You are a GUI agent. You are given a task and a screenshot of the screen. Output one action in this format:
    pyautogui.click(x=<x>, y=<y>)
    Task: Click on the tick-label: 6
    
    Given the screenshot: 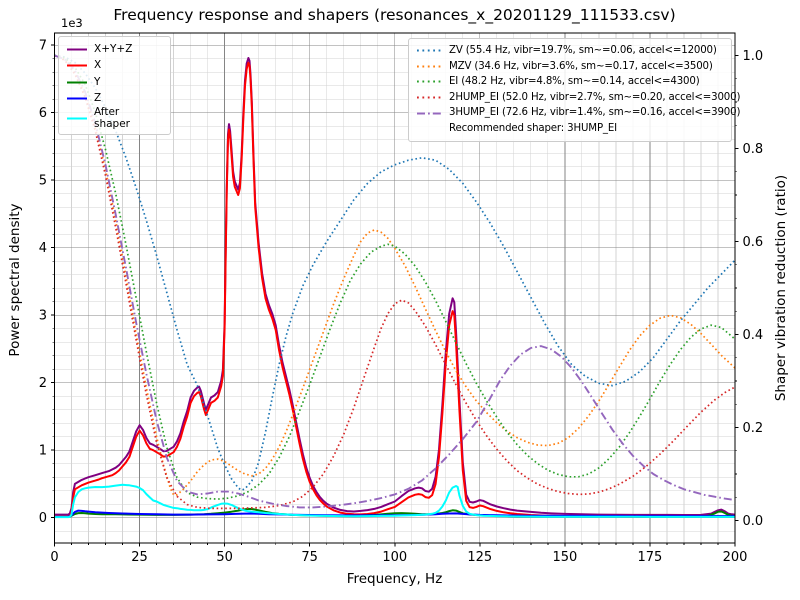 What is the action you would take?
    pyautogui.click(x=43, y=113)
    